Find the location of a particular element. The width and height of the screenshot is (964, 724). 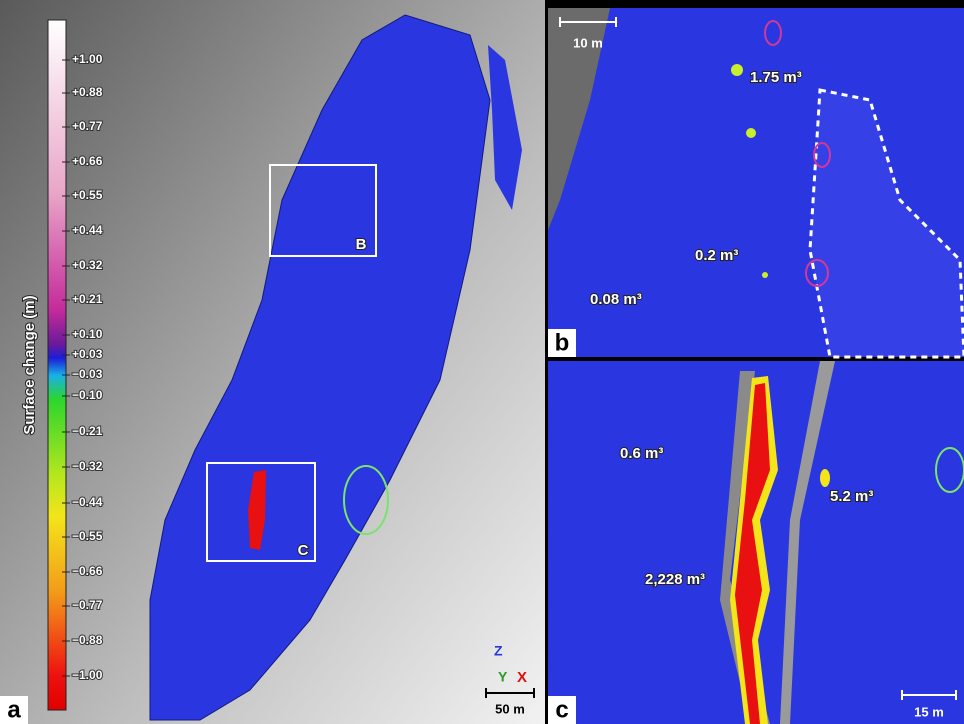

axis-x: X is located at coordinates (522, 677).